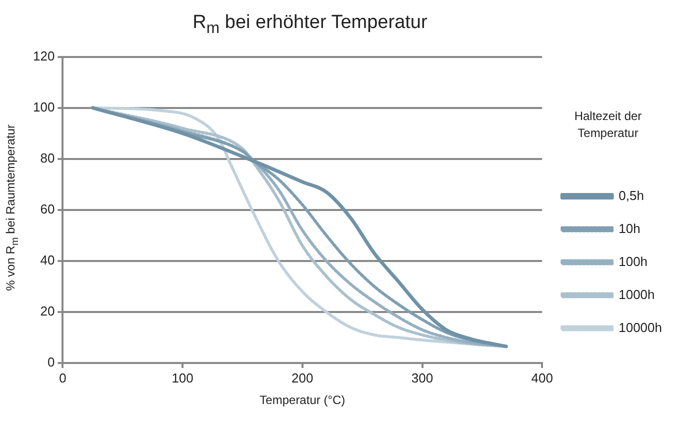 The width and height of the screenshot is (682, 421). I want to click on y-tick-label: 120, so click(43, 56).